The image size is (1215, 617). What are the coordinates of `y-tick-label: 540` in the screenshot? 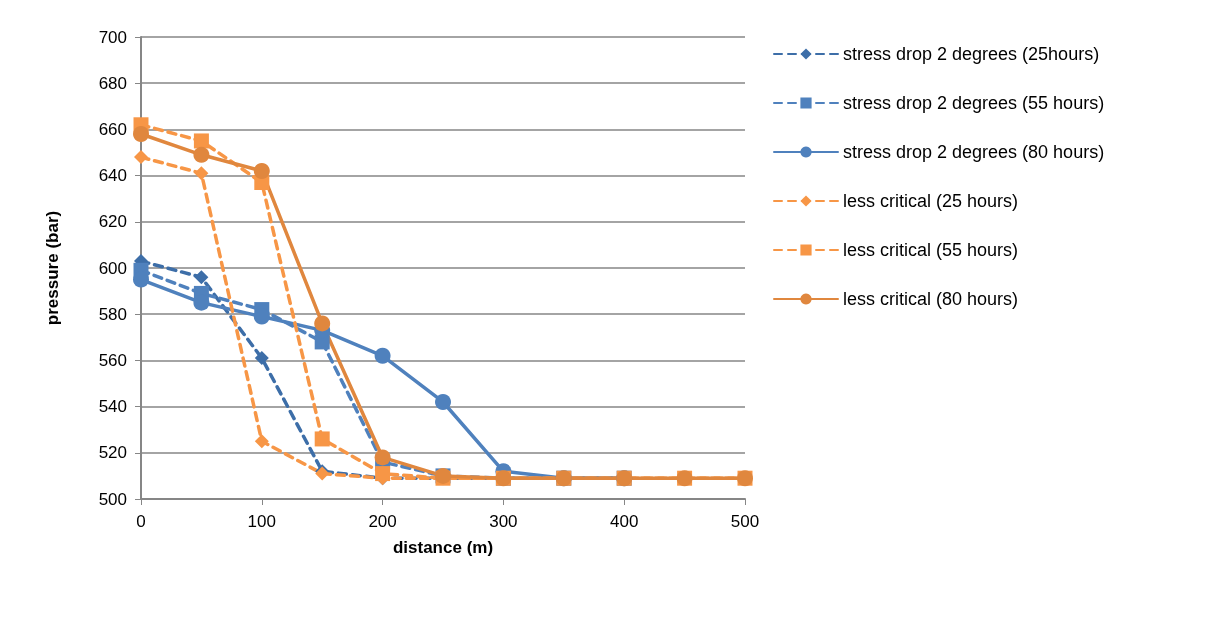 It's located at (112, 407).